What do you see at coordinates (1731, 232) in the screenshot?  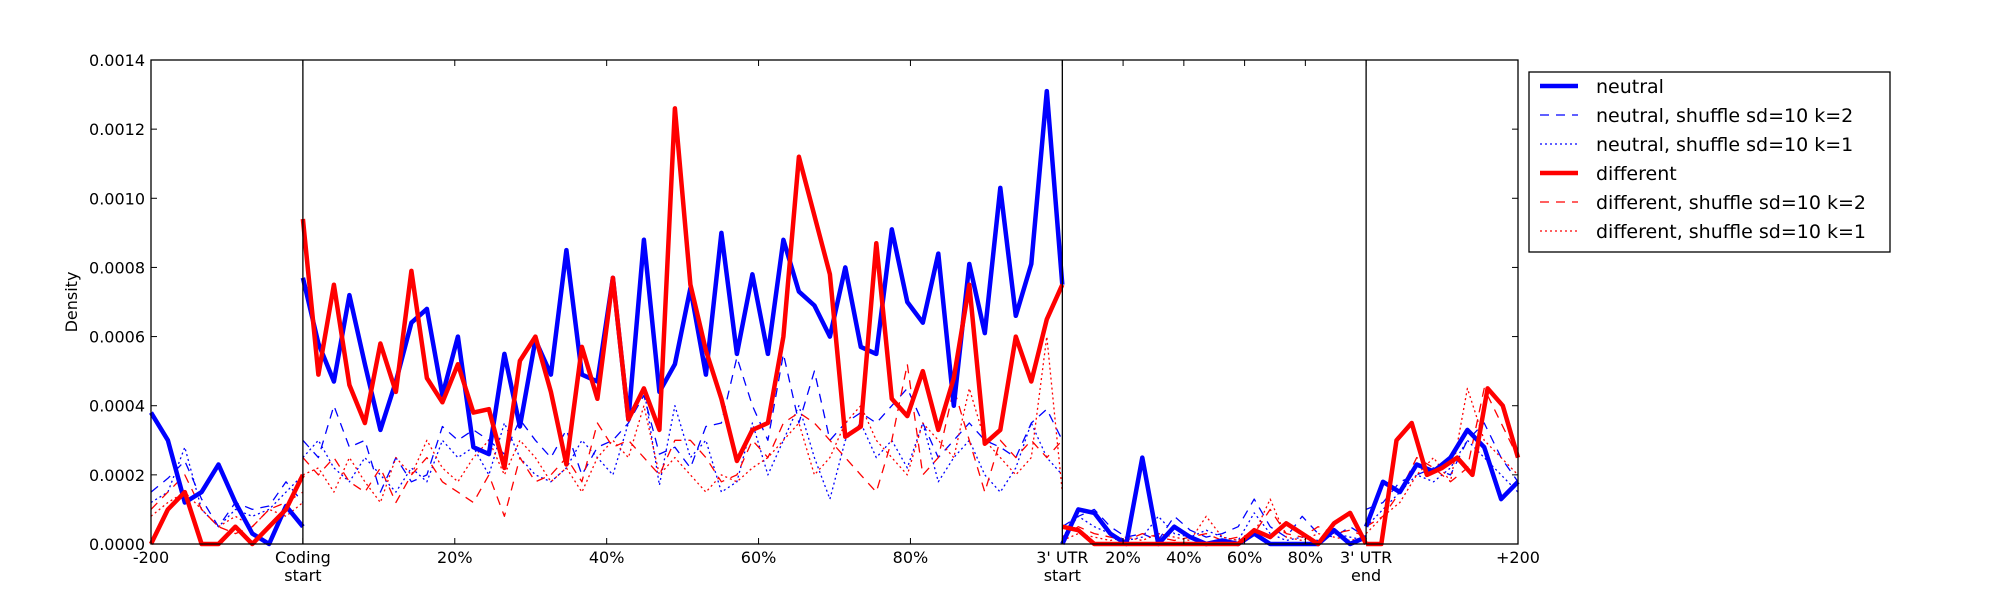 I see `legend-label: different, shuffle sd=10 k=1` at bounding box center [1731, 232].